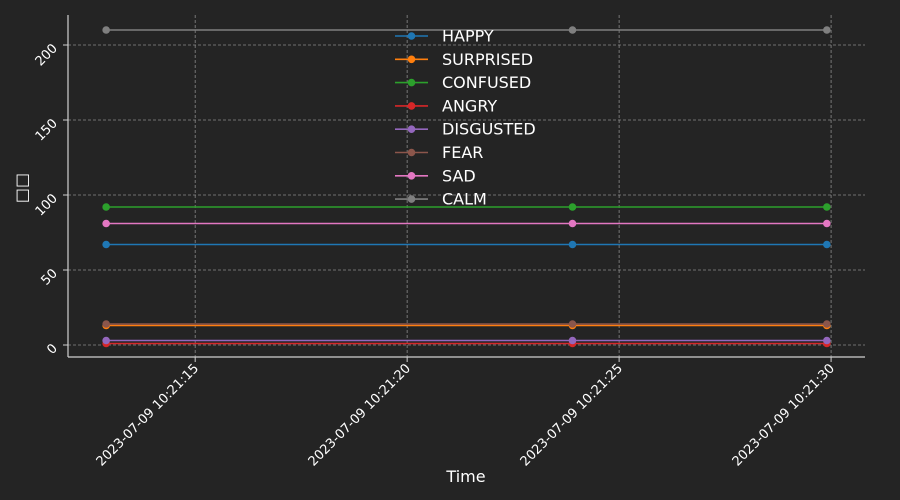 This screenshot has width=900, height=500. What do you see at coordinates (466, 340) in the screenshot?
I see `series-disgusted` at bounding box center [466, 340].